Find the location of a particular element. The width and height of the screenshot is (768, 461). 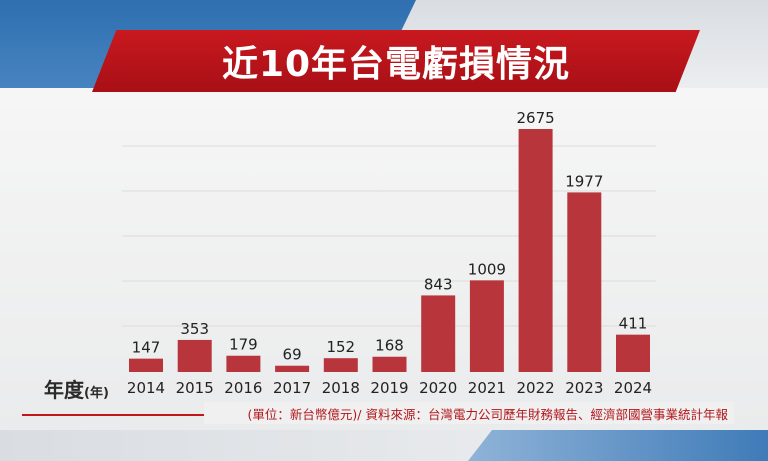

value-label-2016: 179 is located at coordinates (243, 345).